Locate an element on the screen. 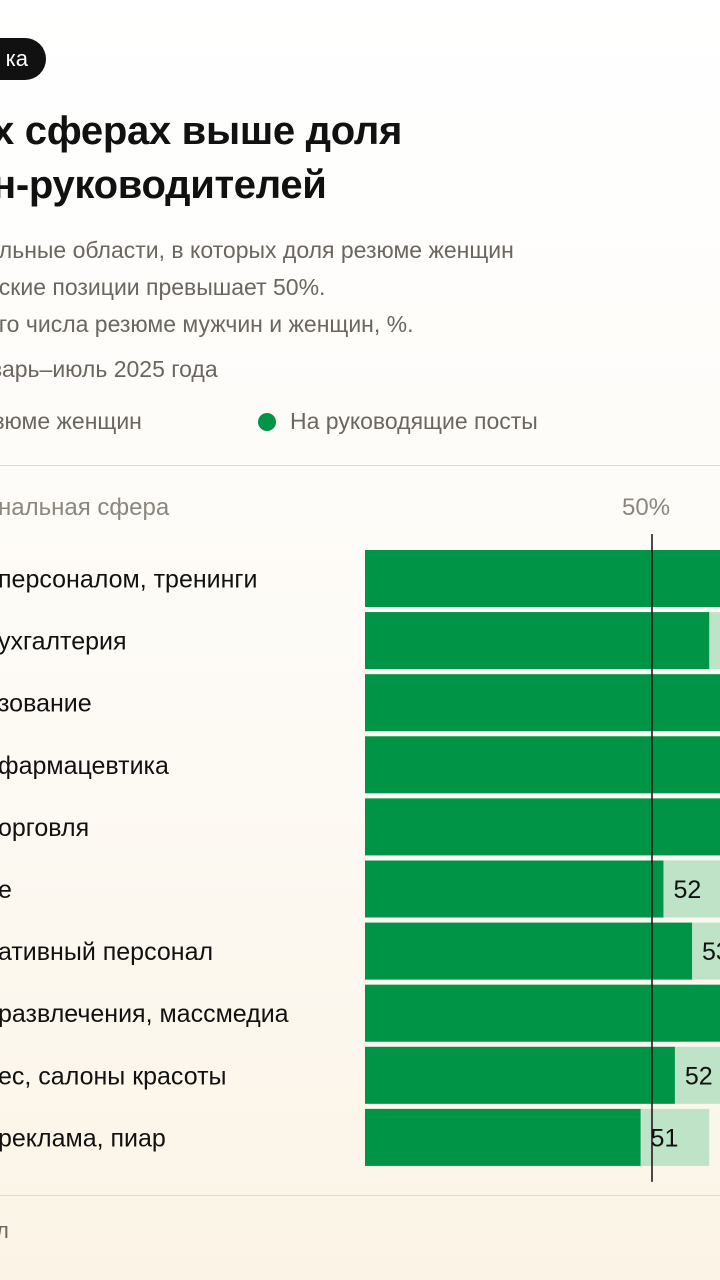 The image size is (720, 1280). legend: зюме женщин На руководящие посты is located at coordinates (360, 424).